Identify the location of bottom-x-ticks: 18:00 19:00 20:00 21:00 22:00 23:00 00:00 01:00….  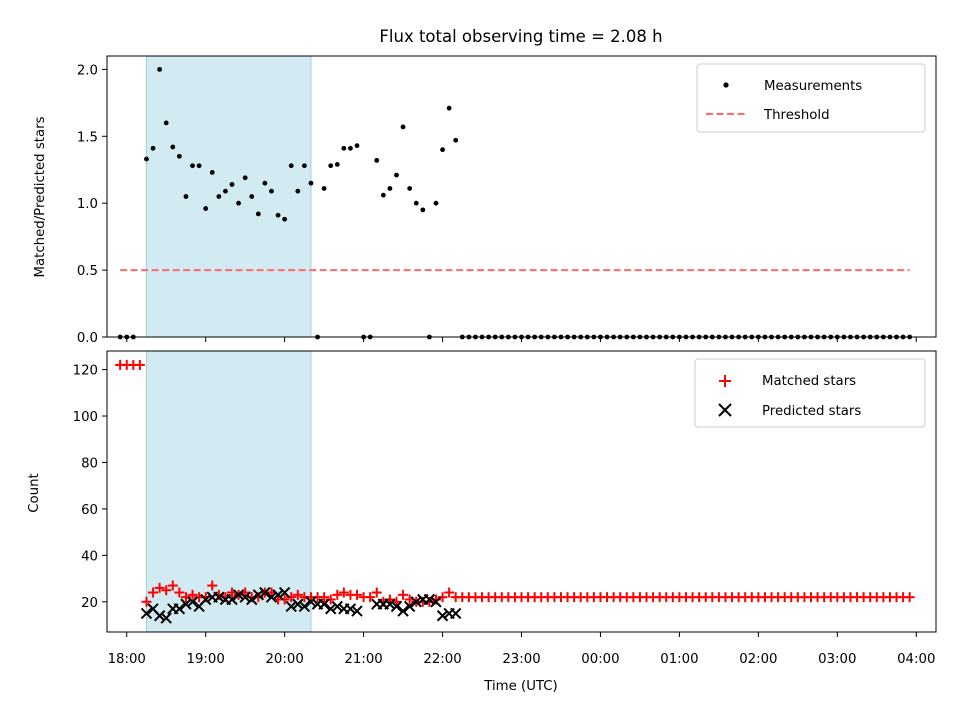
(521, 649).